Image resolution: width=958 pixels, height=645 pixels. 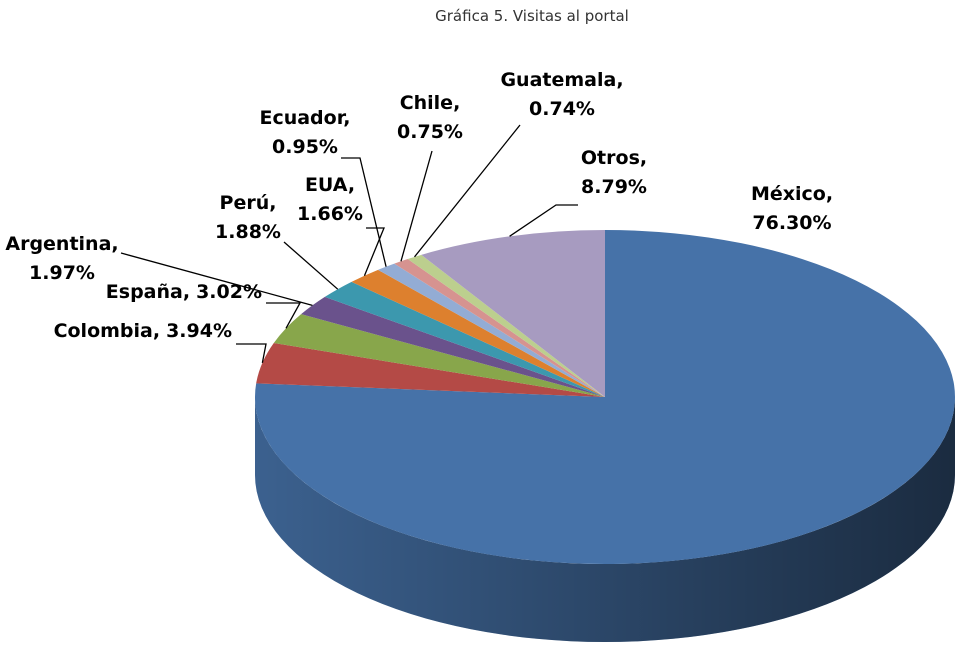 What do you see at coordinates (561, 80) in the screenshot?
I see `category-label: Guatemala,` at bounding box center [561, 80].